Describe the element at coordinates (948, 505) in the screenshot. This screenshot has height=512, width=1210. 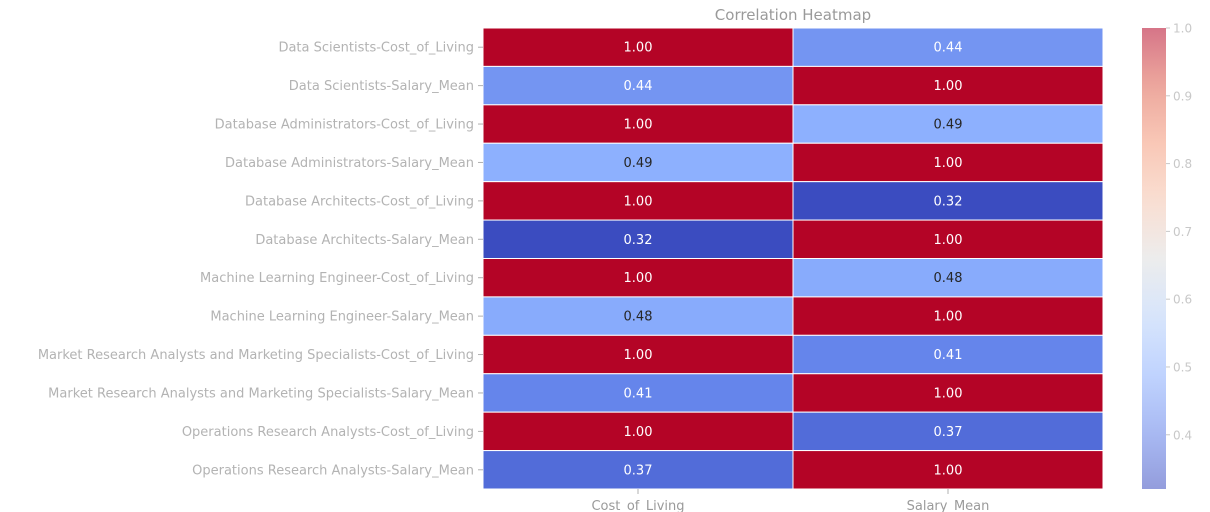
I see `column-label: Salary_Mean` at that location.